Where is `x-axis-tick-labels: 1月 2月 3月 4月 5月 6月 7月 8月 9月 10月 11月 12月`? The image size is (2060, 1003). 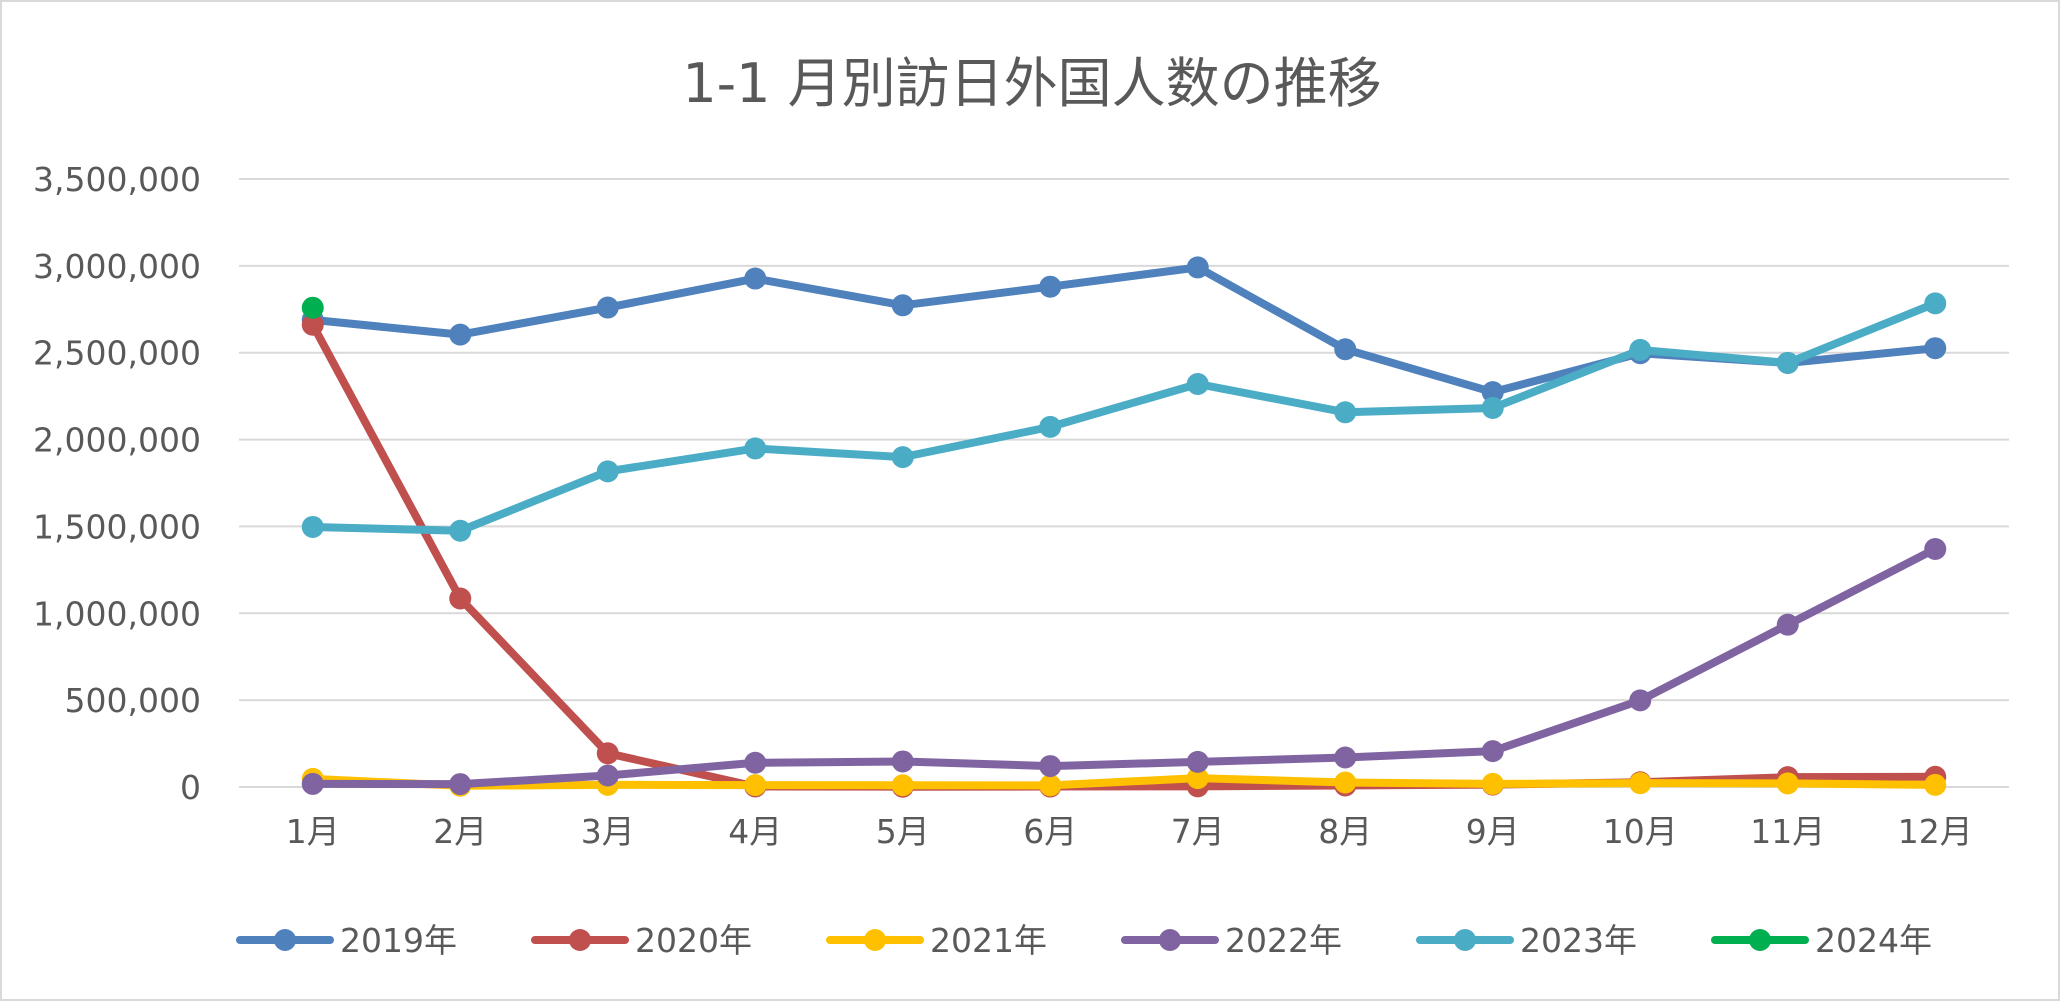 x-axis-tick-labels: 1月 2月 3月 4月 5月 6月 7月 8月 9月 10月 11月 12月 is located at coordinates (1129, 831).